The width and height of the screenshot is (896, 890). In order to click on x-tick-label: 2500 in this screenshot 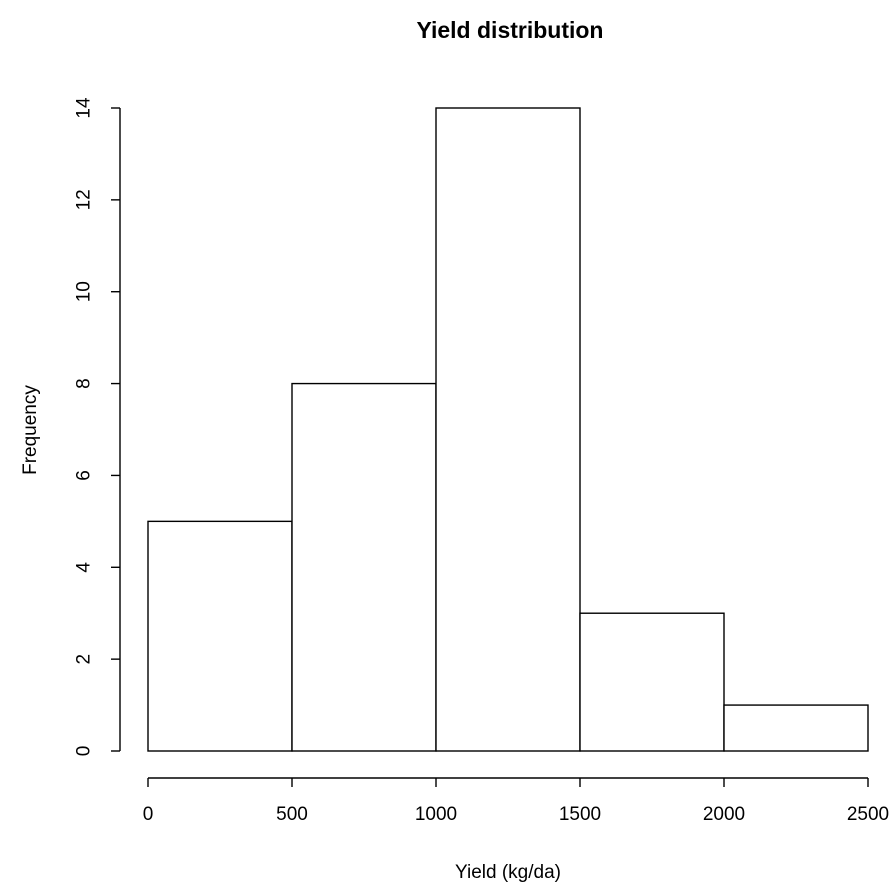, I will do `click(868, 814)`.